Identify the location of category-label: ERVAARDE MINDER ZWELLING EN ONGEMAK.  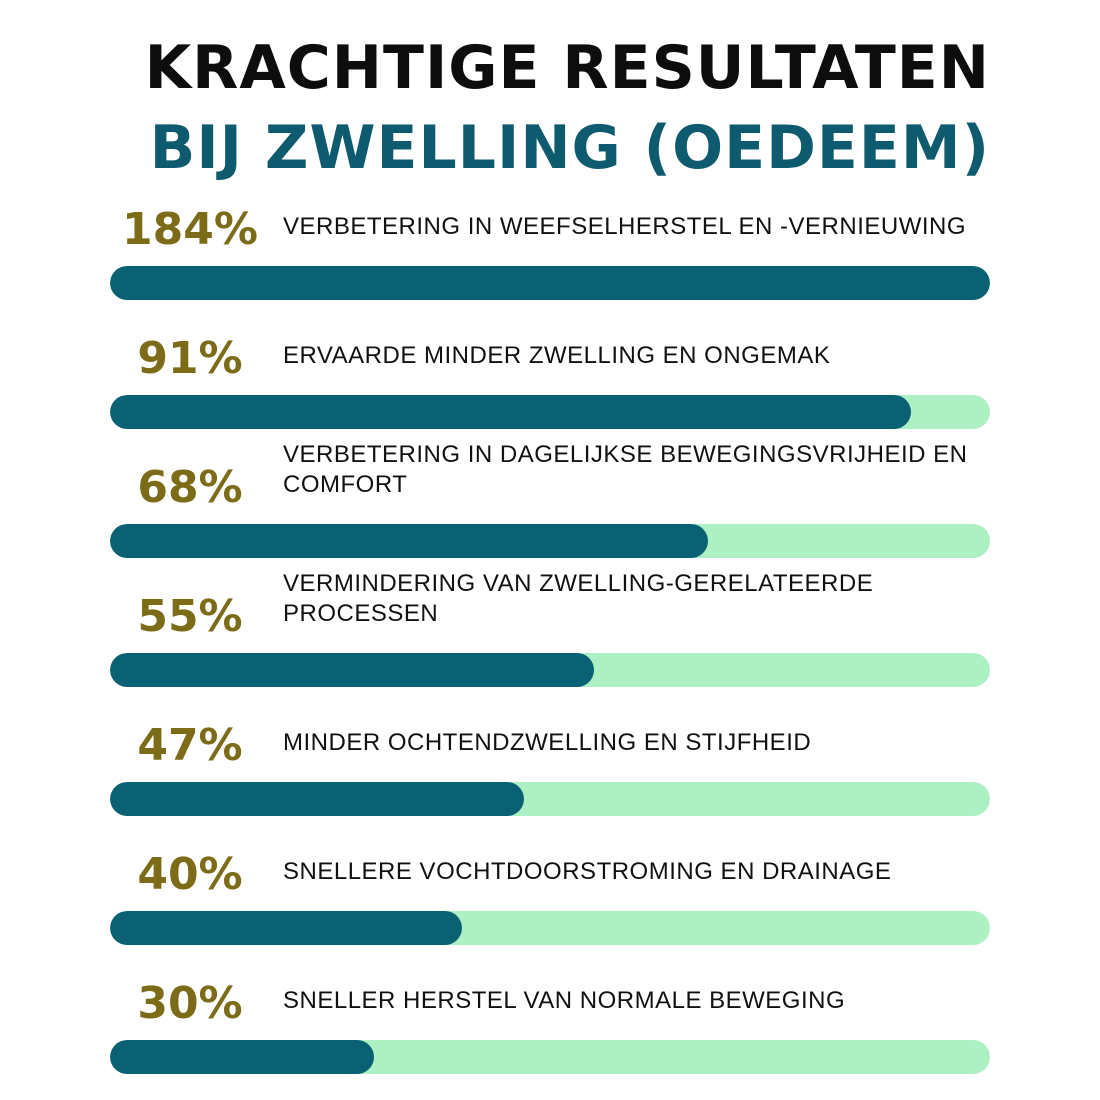
(557, 355).